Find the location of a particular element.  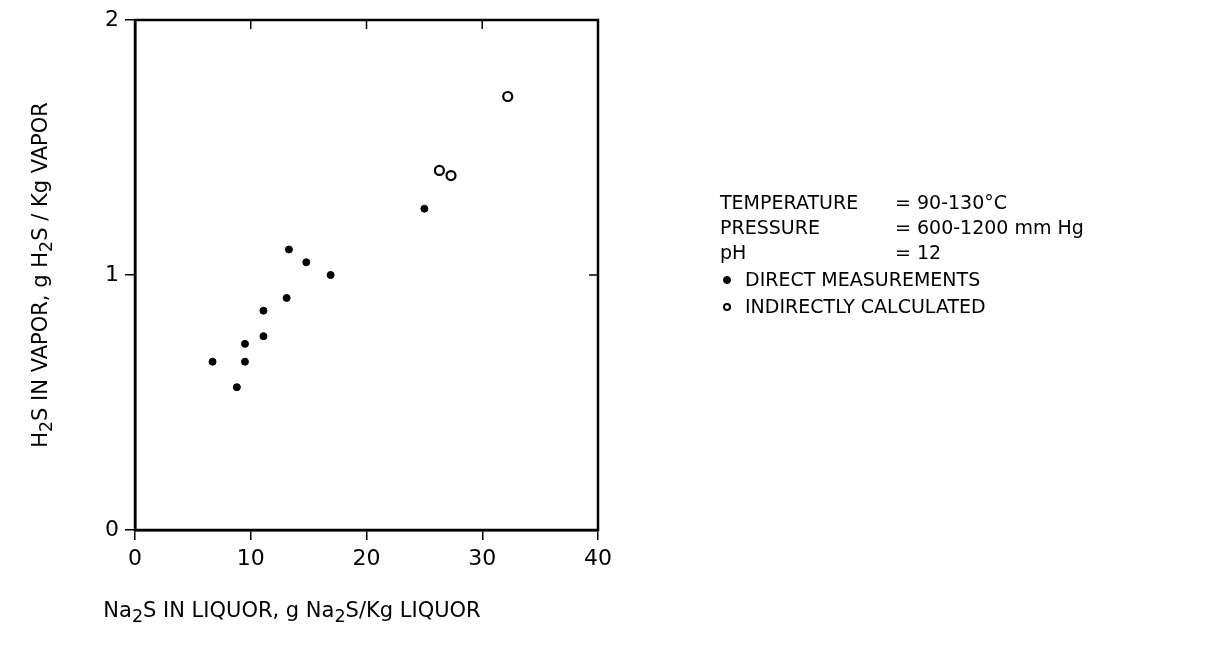

legend-label: INDIRECTLY CALCULATED is located at coordinates (865, 306).